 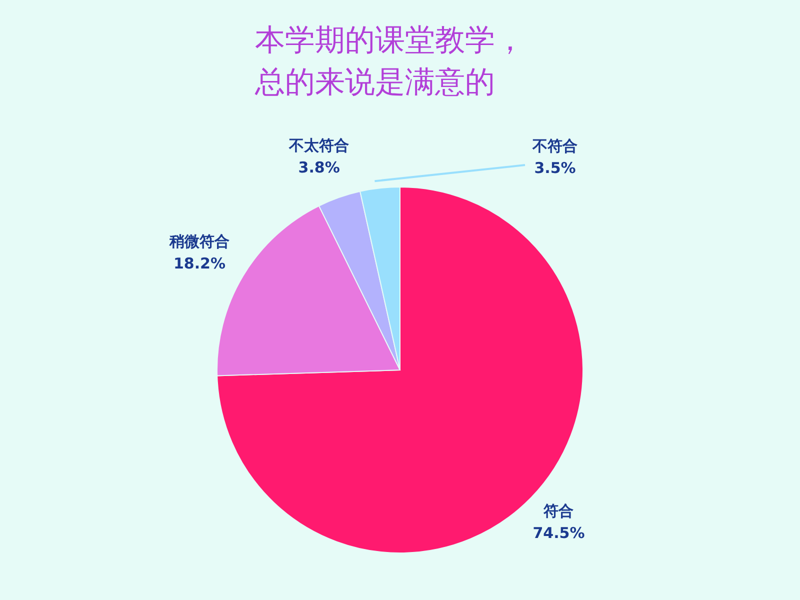 I want to click on data-label: 18.2%, so click(x=199, y=263).